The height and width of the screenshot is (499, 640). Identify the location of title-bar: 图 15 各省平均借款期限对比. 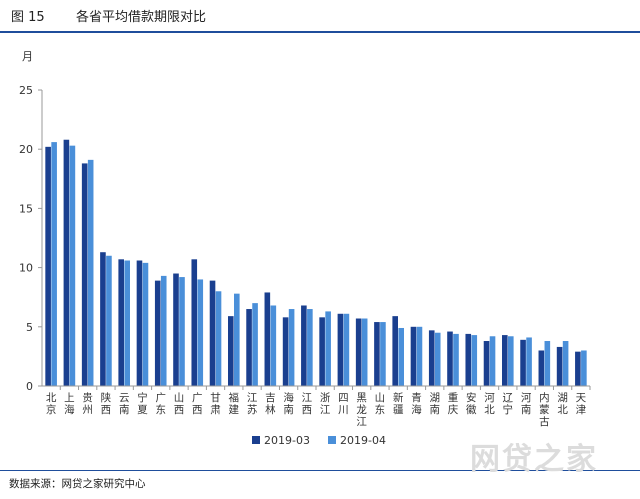
(320, 17).